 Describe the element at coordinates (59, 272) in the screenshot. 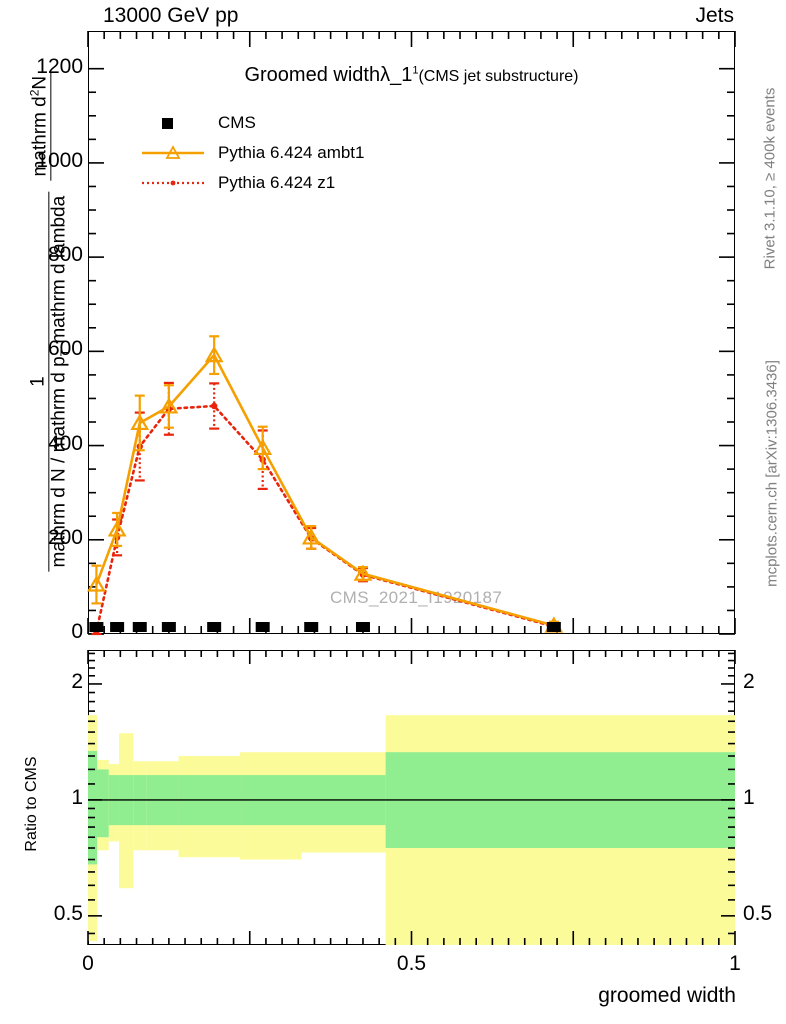

I see `ylab-den-tail: mathrm d lambda` at that location.